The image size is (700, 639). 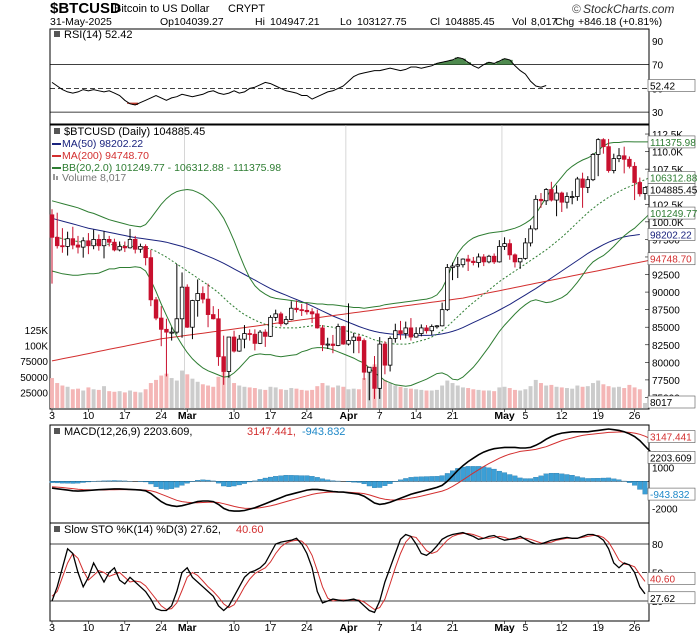 What do you see at coordinates (671, 598) in the screenshot?
I see `sto-k-label-box` at bounding box center [671, 598].